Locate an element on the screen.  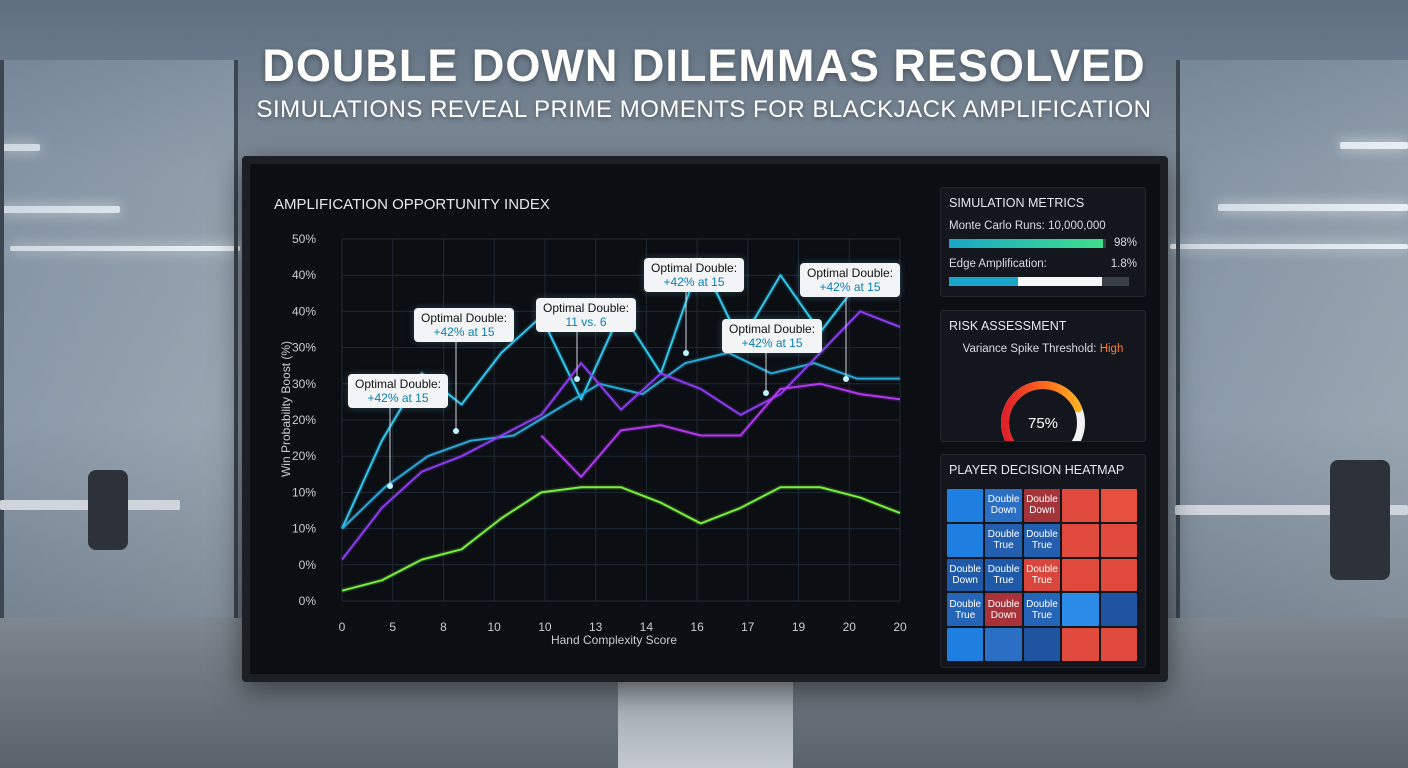
runs-percent: 98% is located at coordinates (1125, 243).